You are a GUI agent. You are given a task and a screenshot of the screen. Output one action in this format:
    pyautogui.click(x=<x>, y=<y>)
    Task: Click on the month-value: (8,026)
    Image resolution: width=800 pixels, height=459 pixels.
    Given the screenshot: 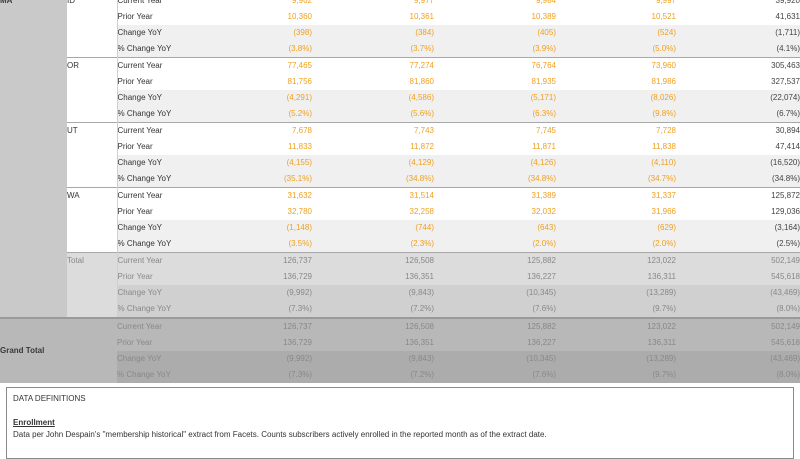 What is the action you would take?
    pyautogui.click(x=616, y=98)
    